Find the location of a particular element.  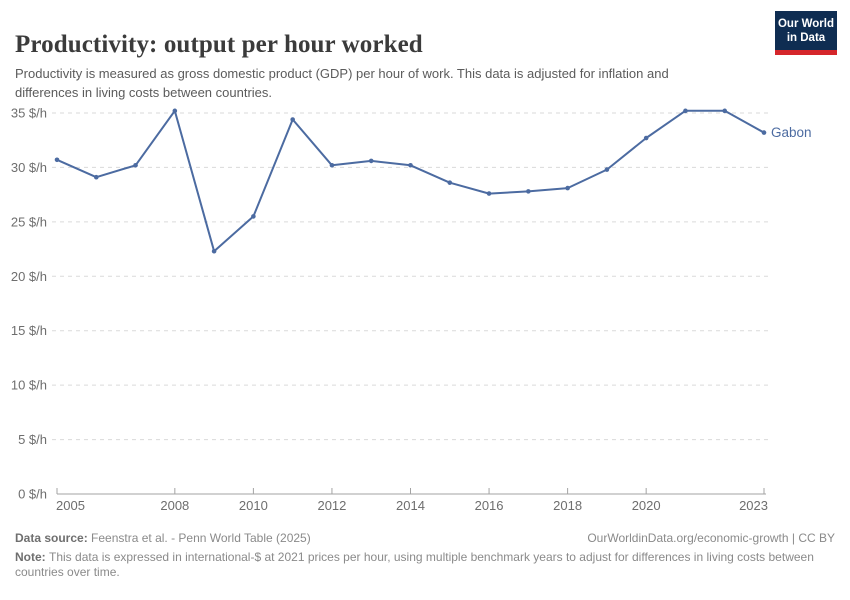

y-axis-label: 35 $/h is located at coordinates (29, 113).